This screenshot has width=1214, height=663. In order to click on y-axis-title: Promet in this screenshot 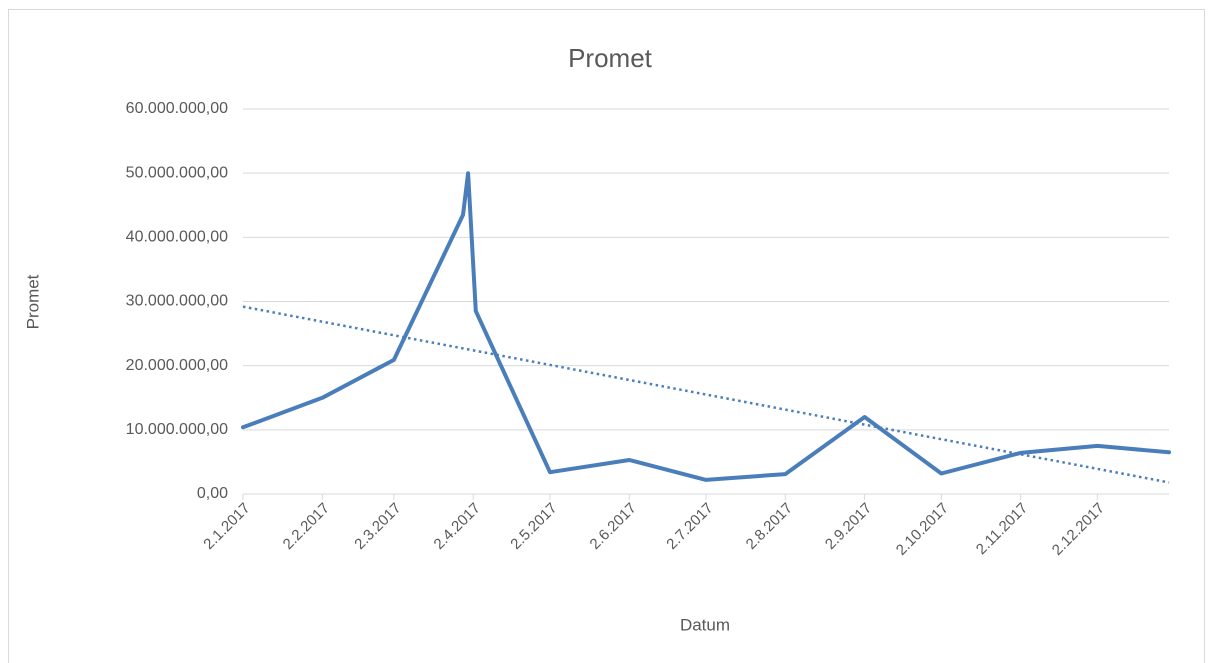, I will do `click(32, 301)`.